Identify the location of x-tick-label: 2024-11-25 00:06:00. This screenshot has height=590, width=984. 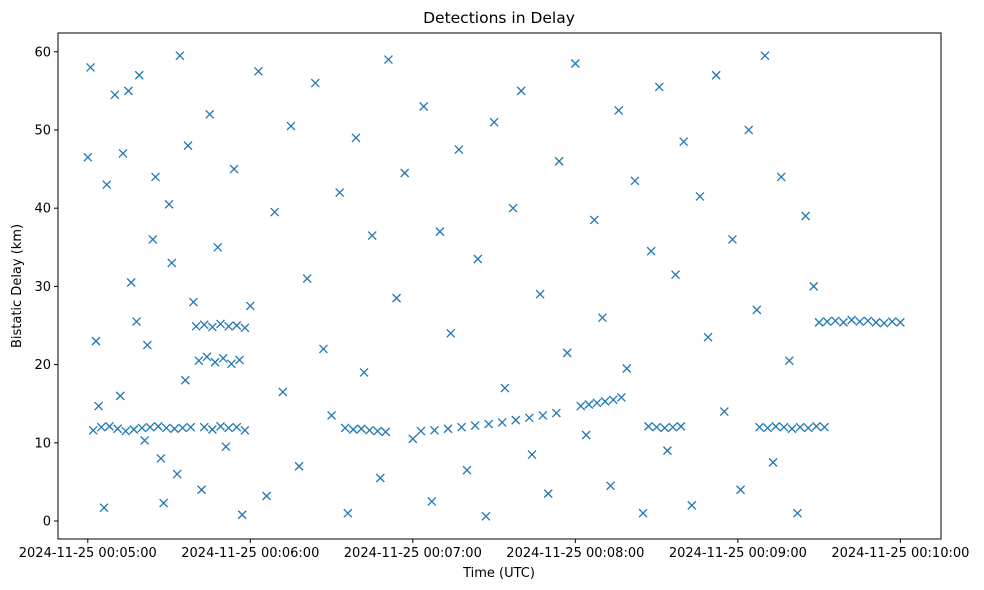
(250, 553).